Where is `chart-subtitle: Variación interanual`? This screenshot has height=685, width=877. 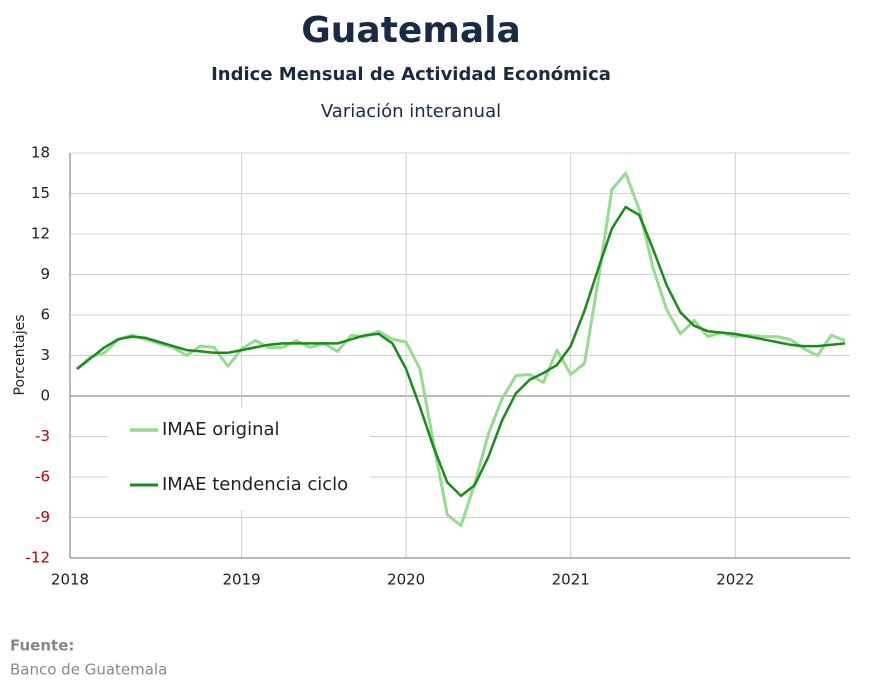
chart-subtitle: Variación interanual is located at coordinates (411, 111).